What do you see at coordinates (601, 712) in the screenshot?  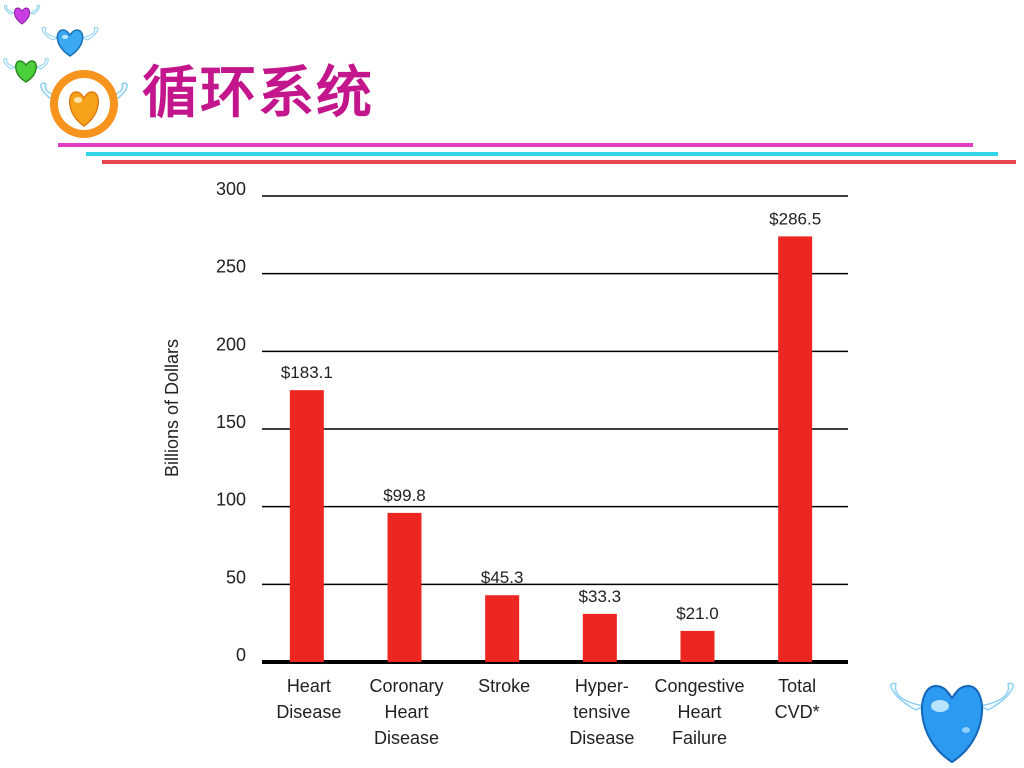 I see `x-tick-label: Hyper-tensive Disease` at bounding box center [601, 712].